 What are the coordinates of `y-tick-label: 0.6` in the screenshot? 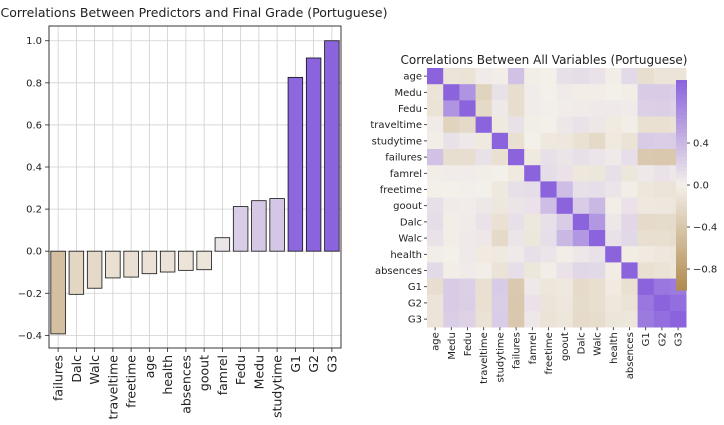 It's located at (34, 125).